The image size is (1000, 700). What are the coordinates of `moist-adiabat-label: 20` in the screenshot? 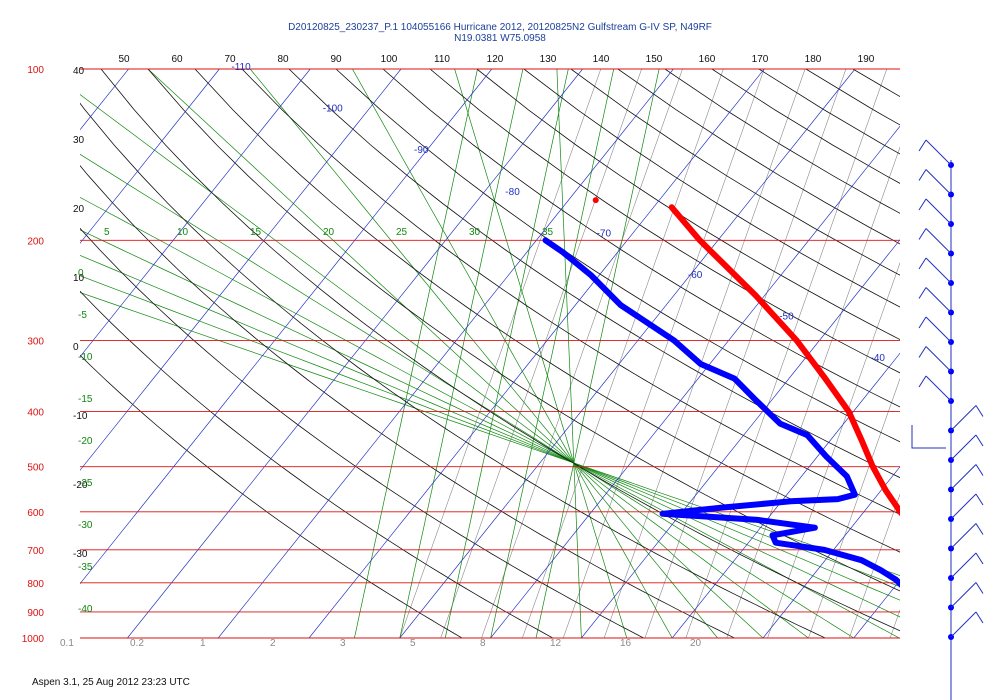 It's located at (329, 232).